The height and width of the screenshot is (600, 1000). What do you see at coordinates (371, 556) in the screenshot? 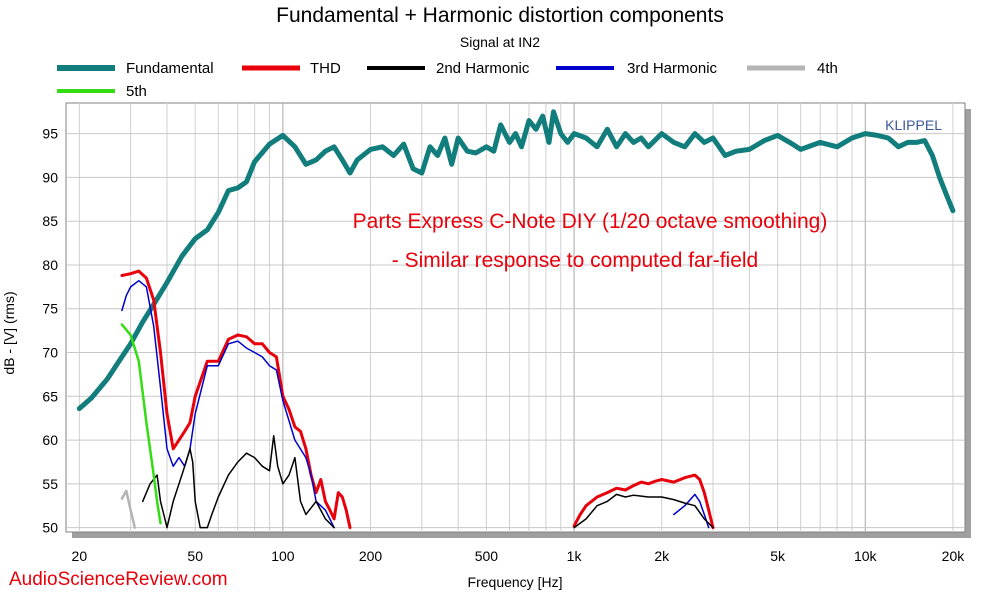
I see `x-tick-label: 200` at bounding box center [371, 556].